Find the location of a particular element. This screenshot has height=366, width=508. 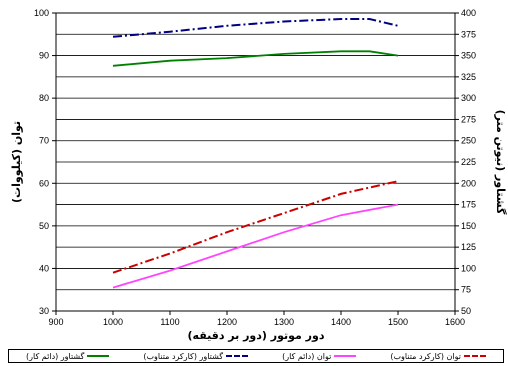

legend-item: توان (کارکرد متناوب) is located at coordinates (438, 356).